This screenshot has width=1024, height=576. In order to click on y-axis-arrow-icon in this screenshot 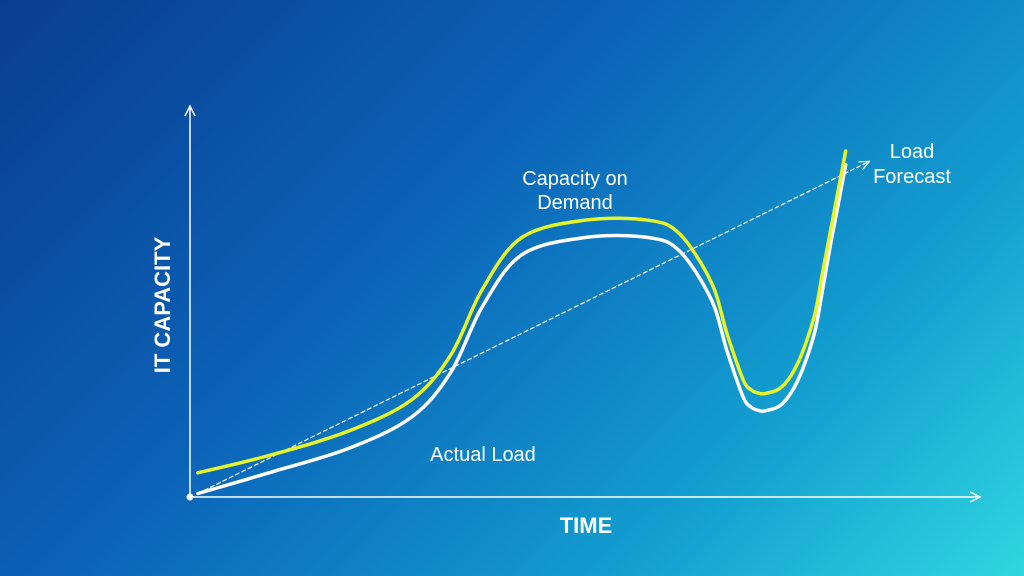, I will do `click(190, 110)`.